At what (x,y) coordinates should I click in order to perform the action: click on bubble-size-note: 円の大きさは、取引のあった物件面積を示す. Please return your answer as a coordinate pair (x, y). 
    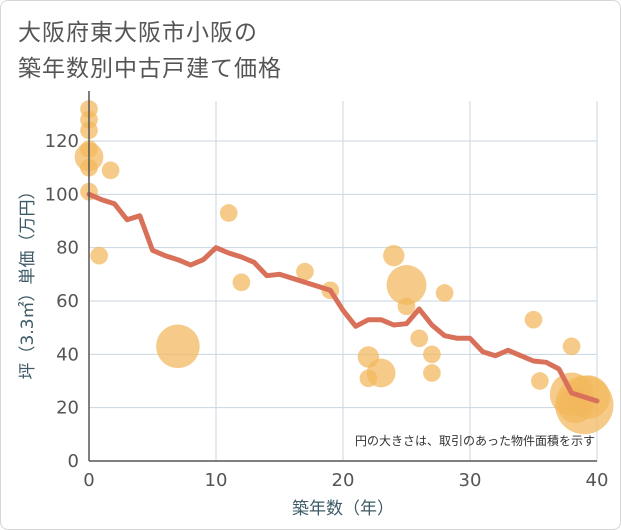
    Looking at the image, I should click on (475, 440).